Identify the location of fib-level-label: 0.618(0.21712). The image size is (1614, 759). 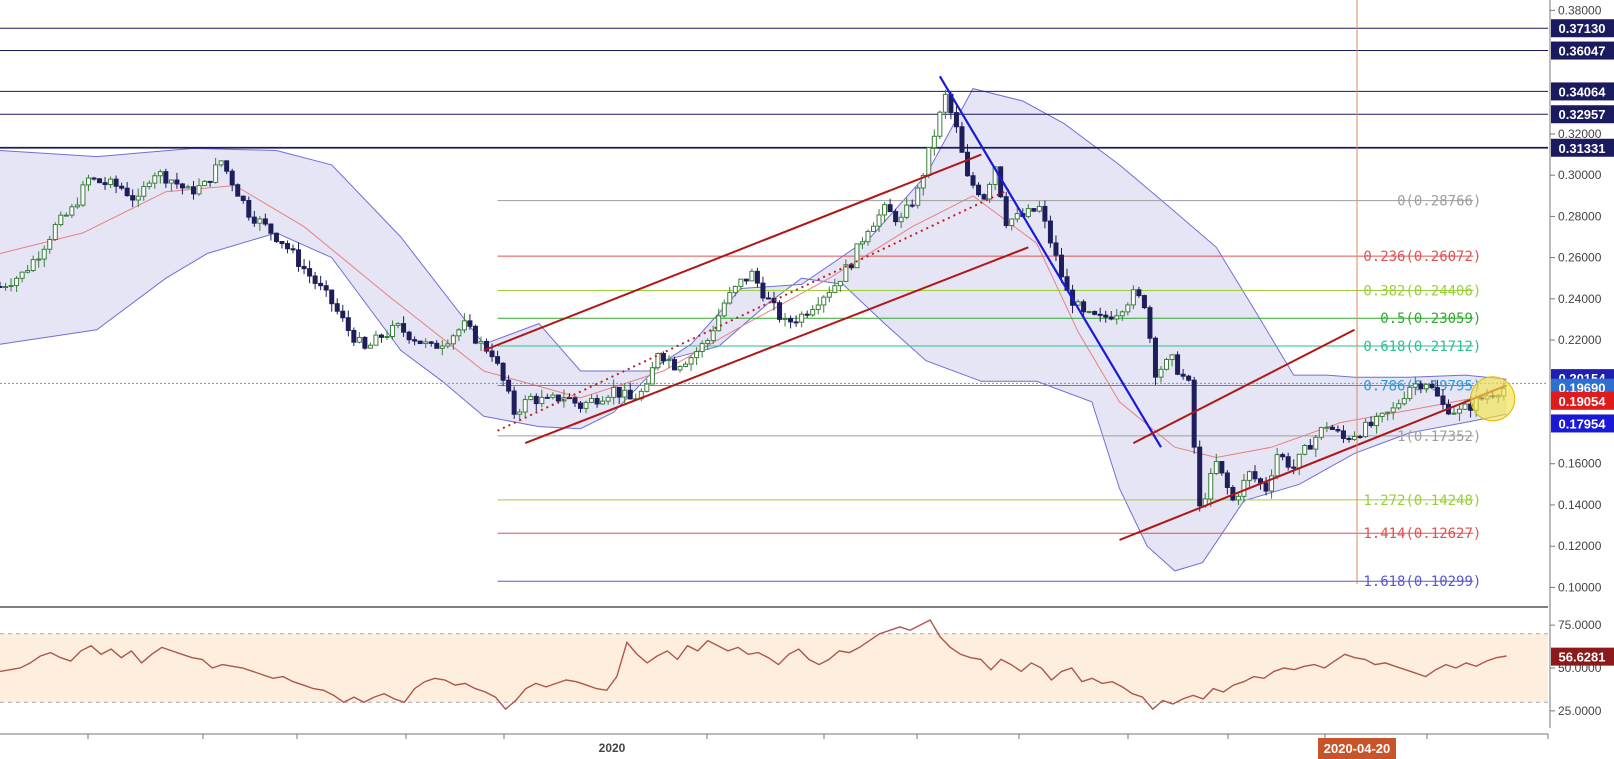
(1422, 347).